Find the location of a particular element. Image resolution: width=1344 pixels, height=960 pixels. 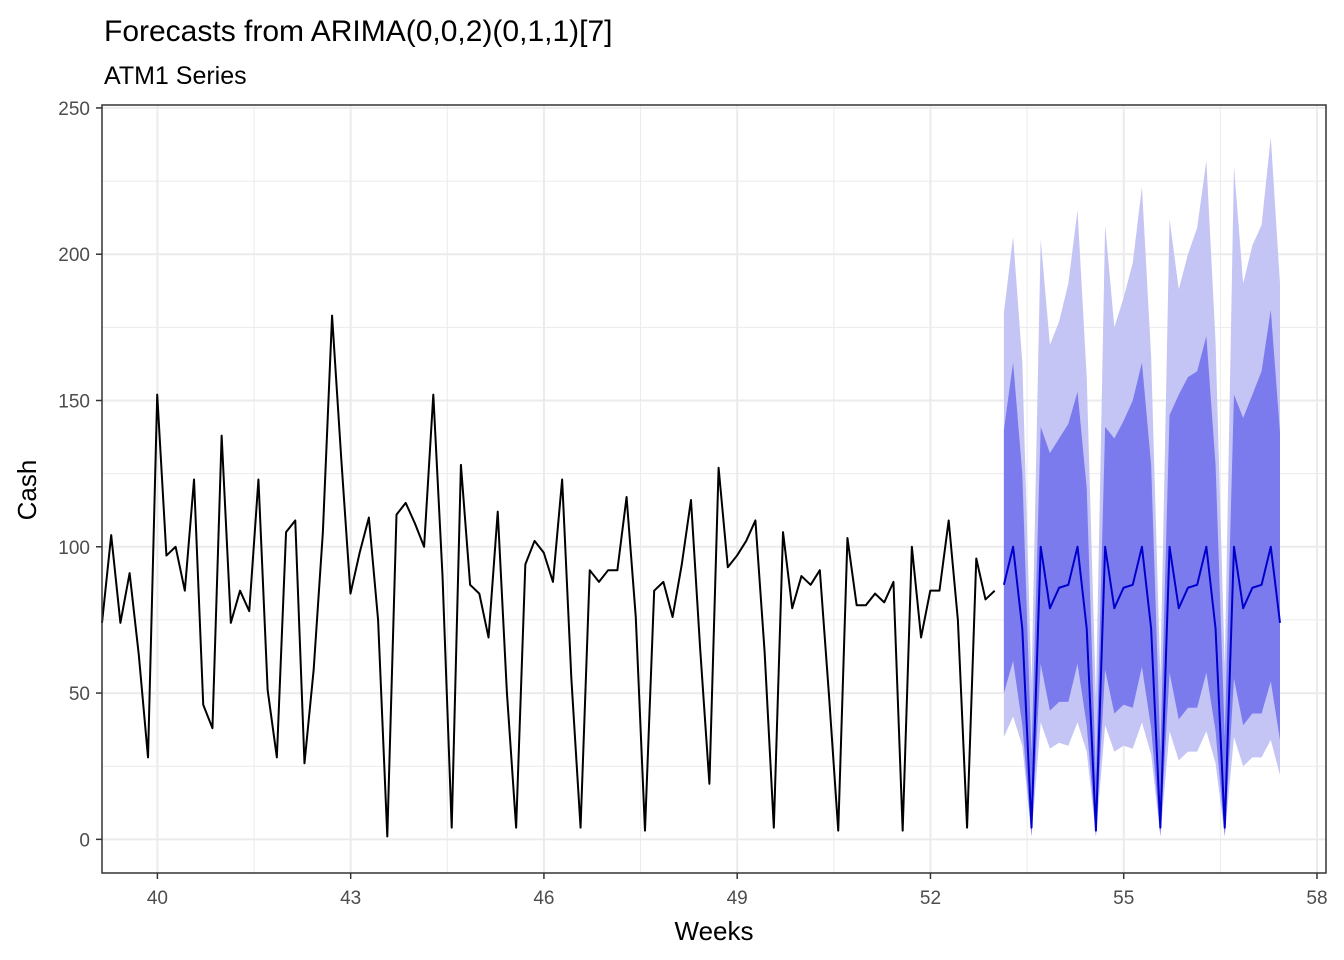

chart-title: Forecasts from ARIMA(0,0,2)(0,1,1)[7] is located at coordinates (358, 31).